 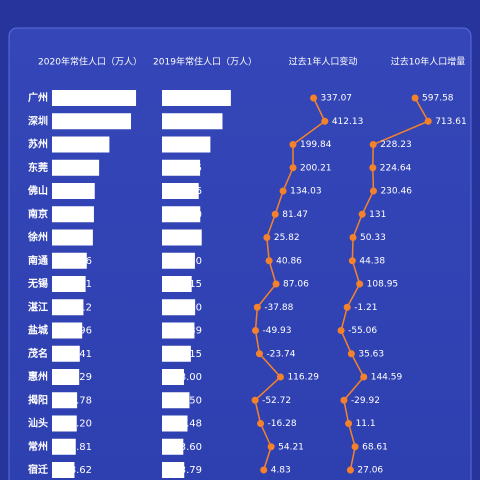 What do you see at coordinates (37, 190) in the screenshot?
I see `city-label: 佛山` at bounding box center [37, 190].